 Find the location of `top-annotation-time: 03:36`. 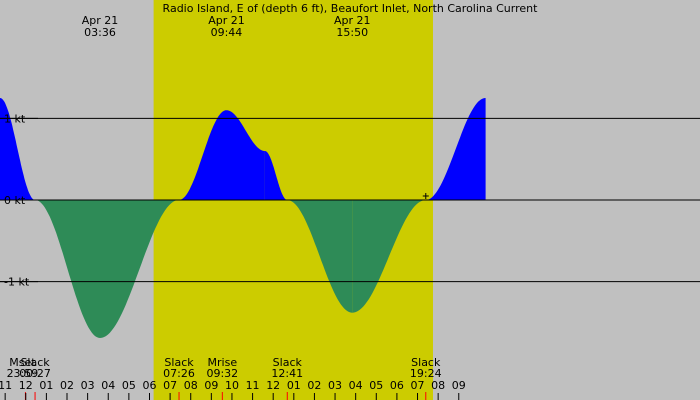

top-annotation-time: 03:36 is located at coordinates (100, 32).